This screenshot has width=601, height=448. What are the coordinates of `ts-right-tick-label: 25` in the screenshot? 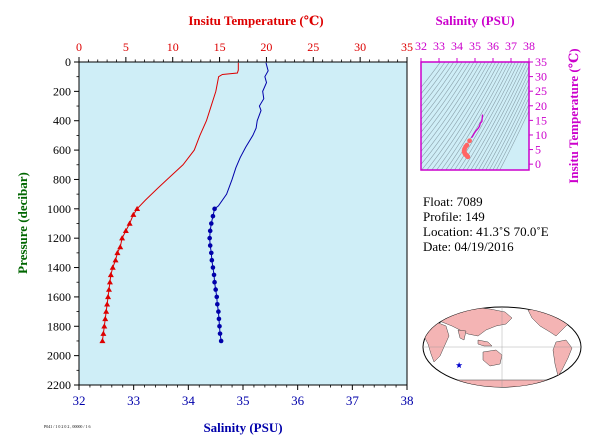 It's located at (541, 91).